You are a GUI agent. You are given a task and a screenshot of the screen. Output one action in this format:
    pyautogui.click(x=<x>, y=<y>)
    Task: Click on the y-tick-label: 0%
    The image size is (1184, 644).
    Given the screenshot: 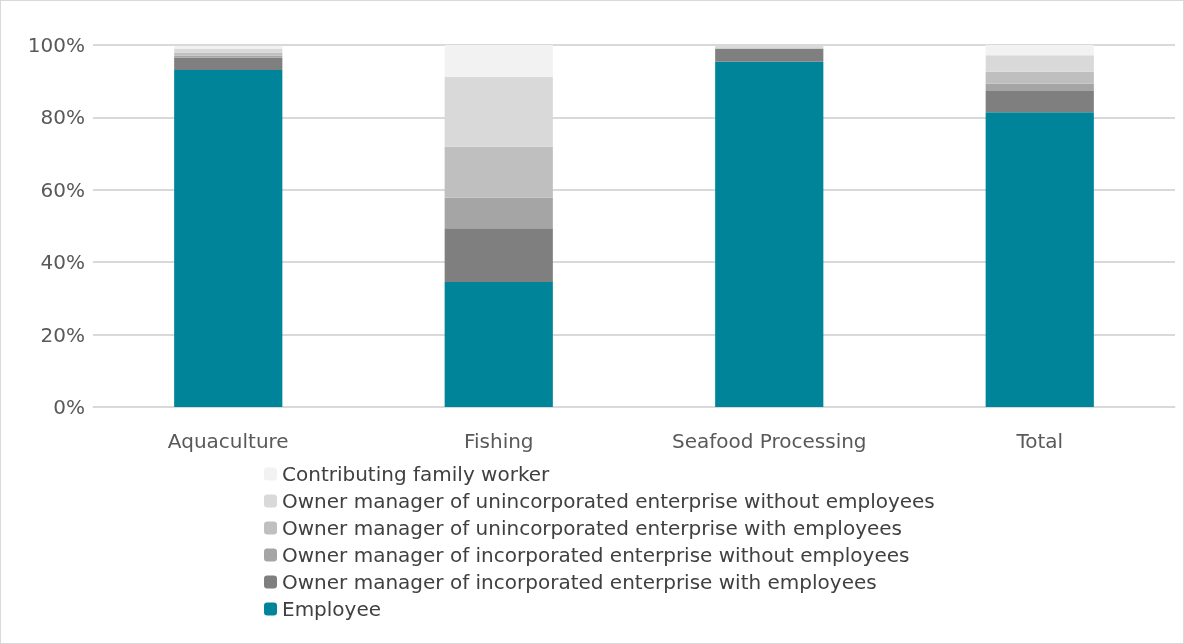 What is the action you would take?
    pyautogui.click(x=69, y=407)
    